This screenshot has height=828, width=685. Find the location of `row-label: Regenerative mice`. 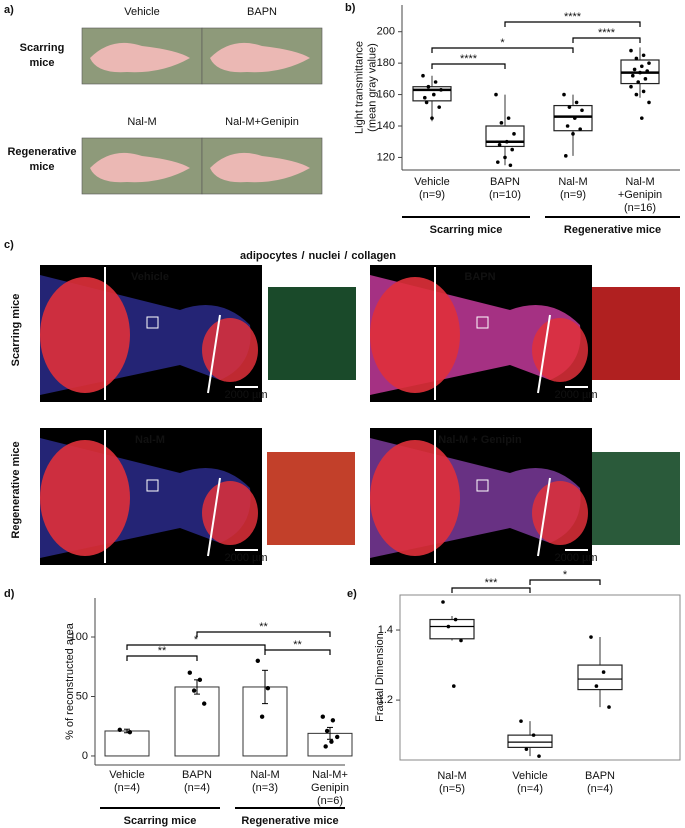

row-label: Regenerative mice is located at coordinates (16, 489).